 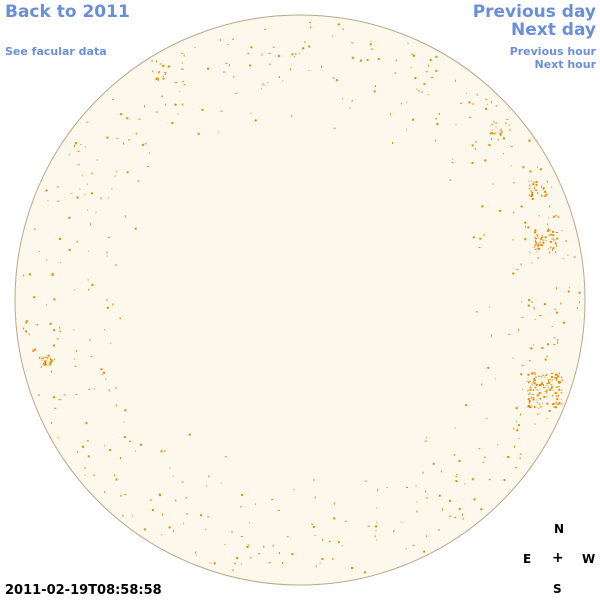 What do you see at coordinates (534, 12) in the screenshot?
I see `previous-day-link: Previous day` at bounding box center [534, 12].